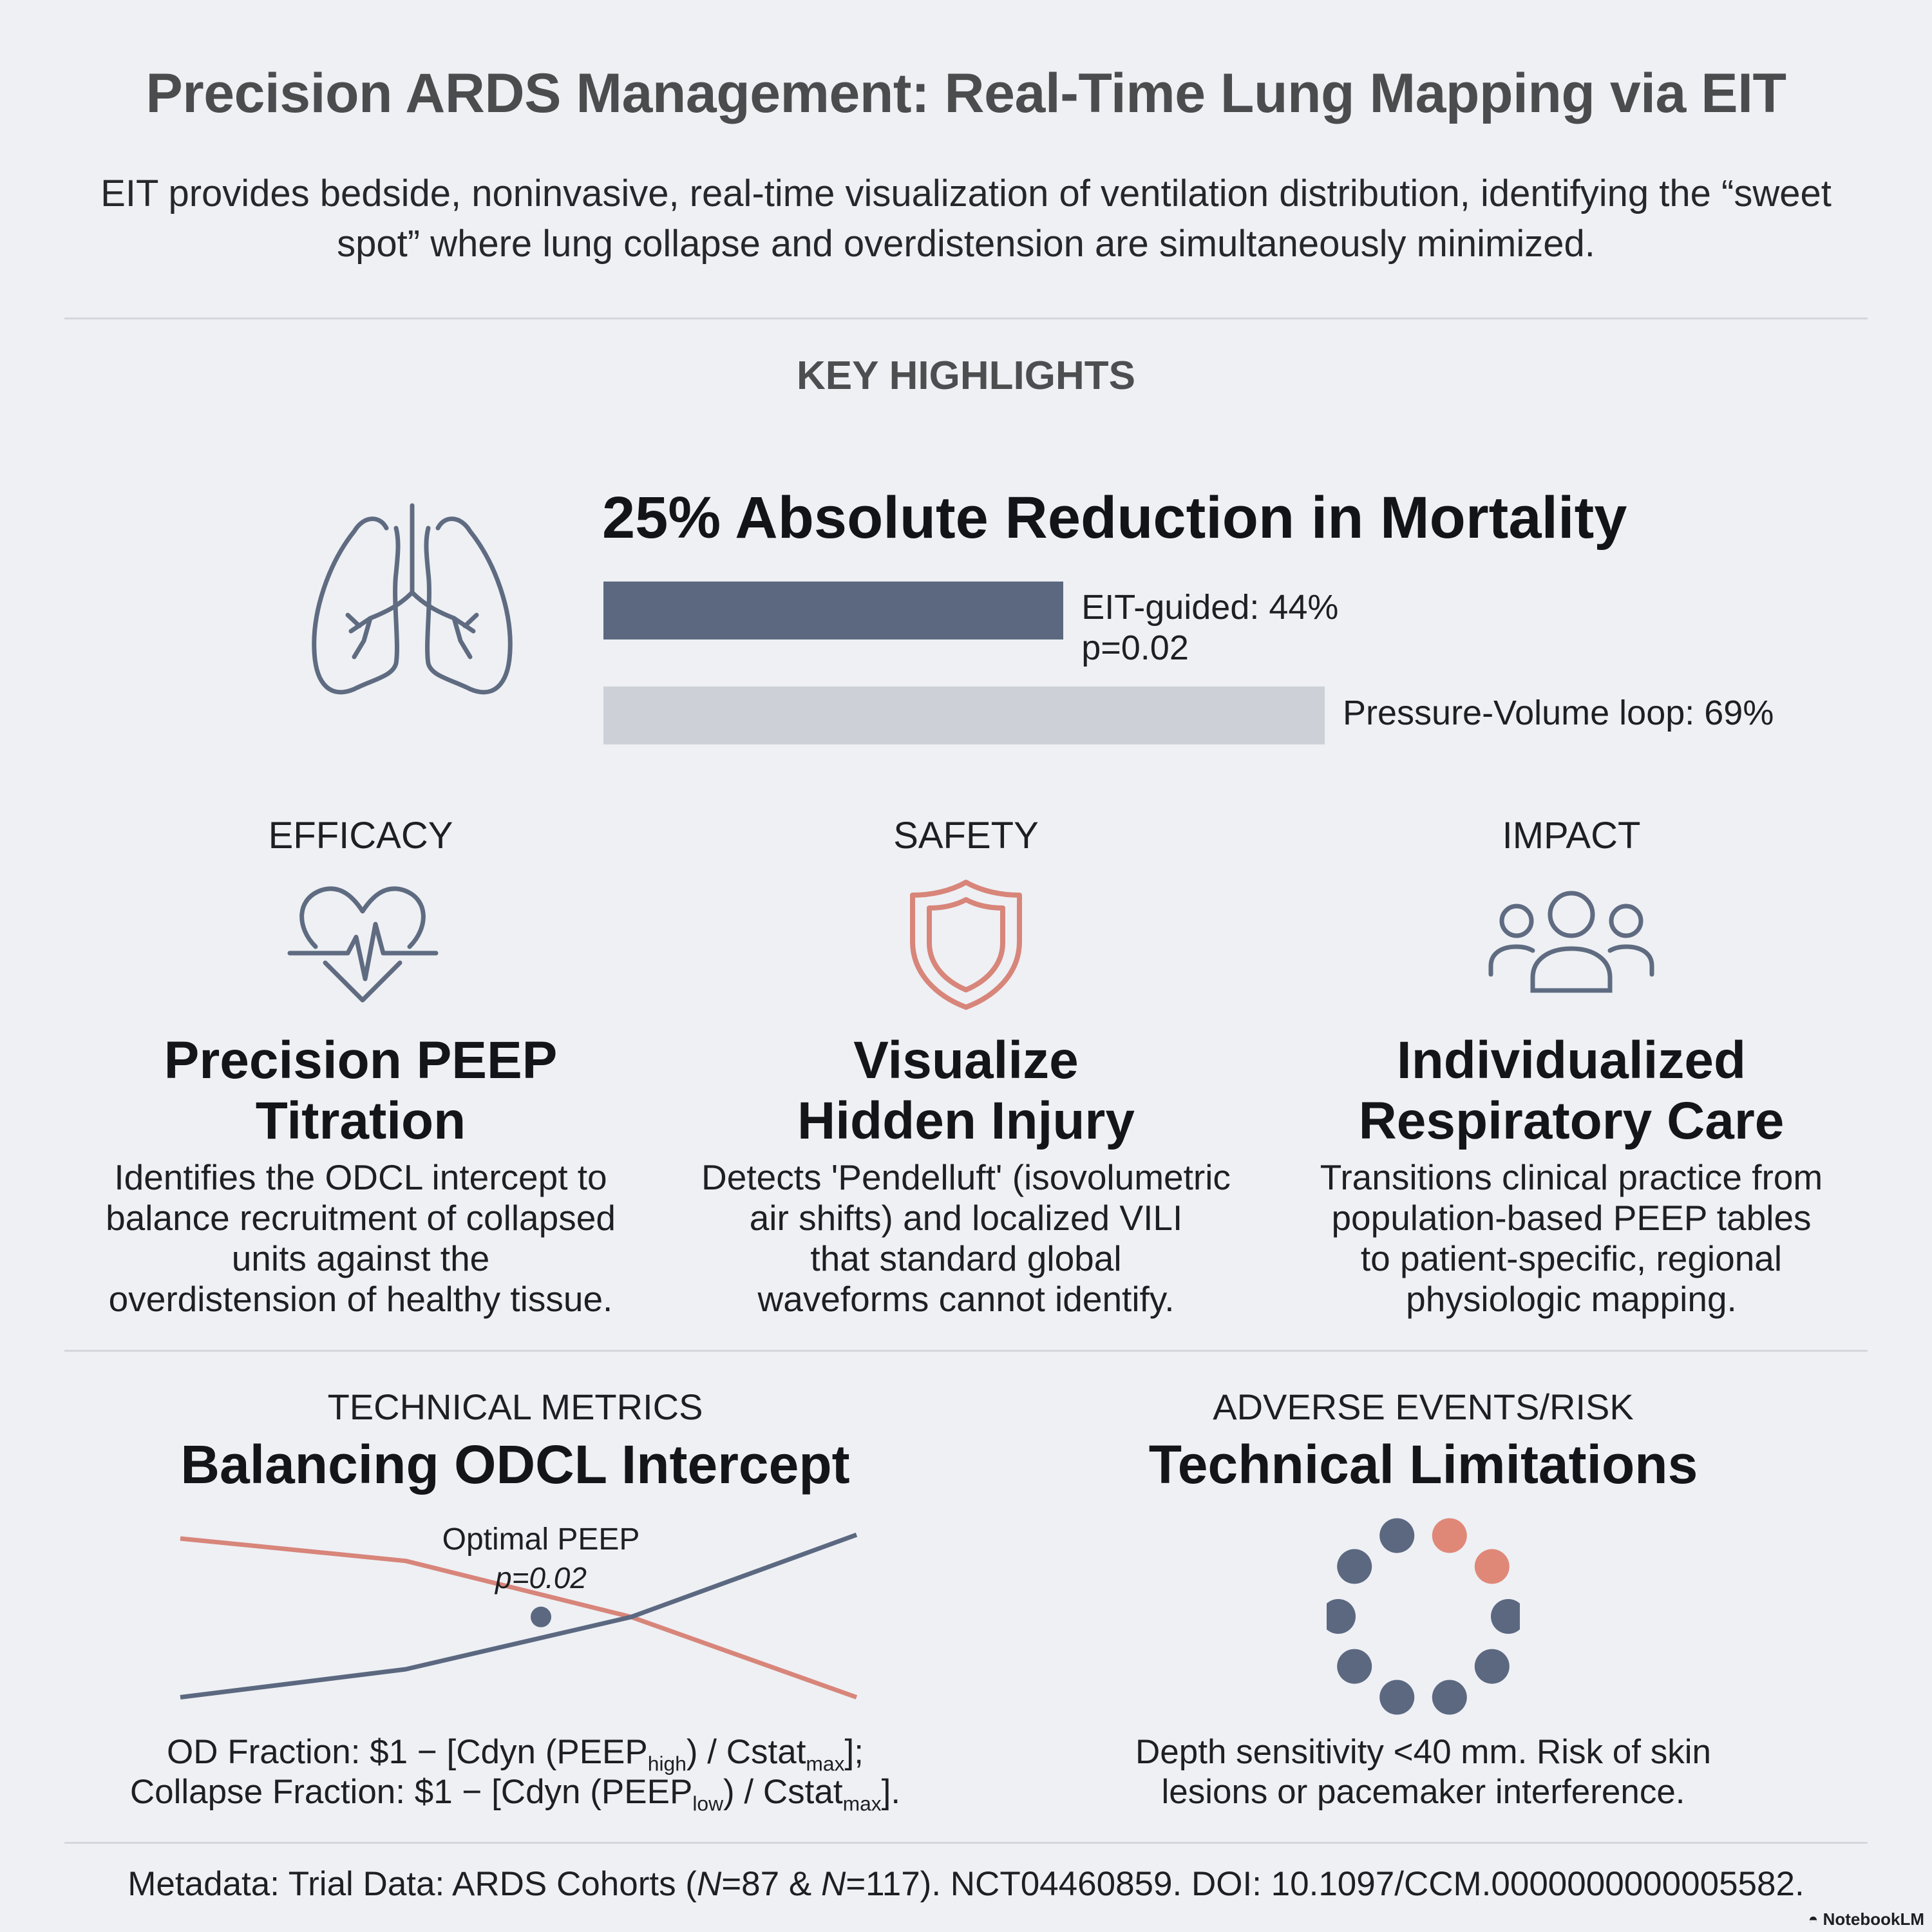  What do you see at coordinates (1210, 607) in the screenshot?
I see `bar-eit-guided-label: EIT-guided: 44%` at bounding box center [1210, 607].